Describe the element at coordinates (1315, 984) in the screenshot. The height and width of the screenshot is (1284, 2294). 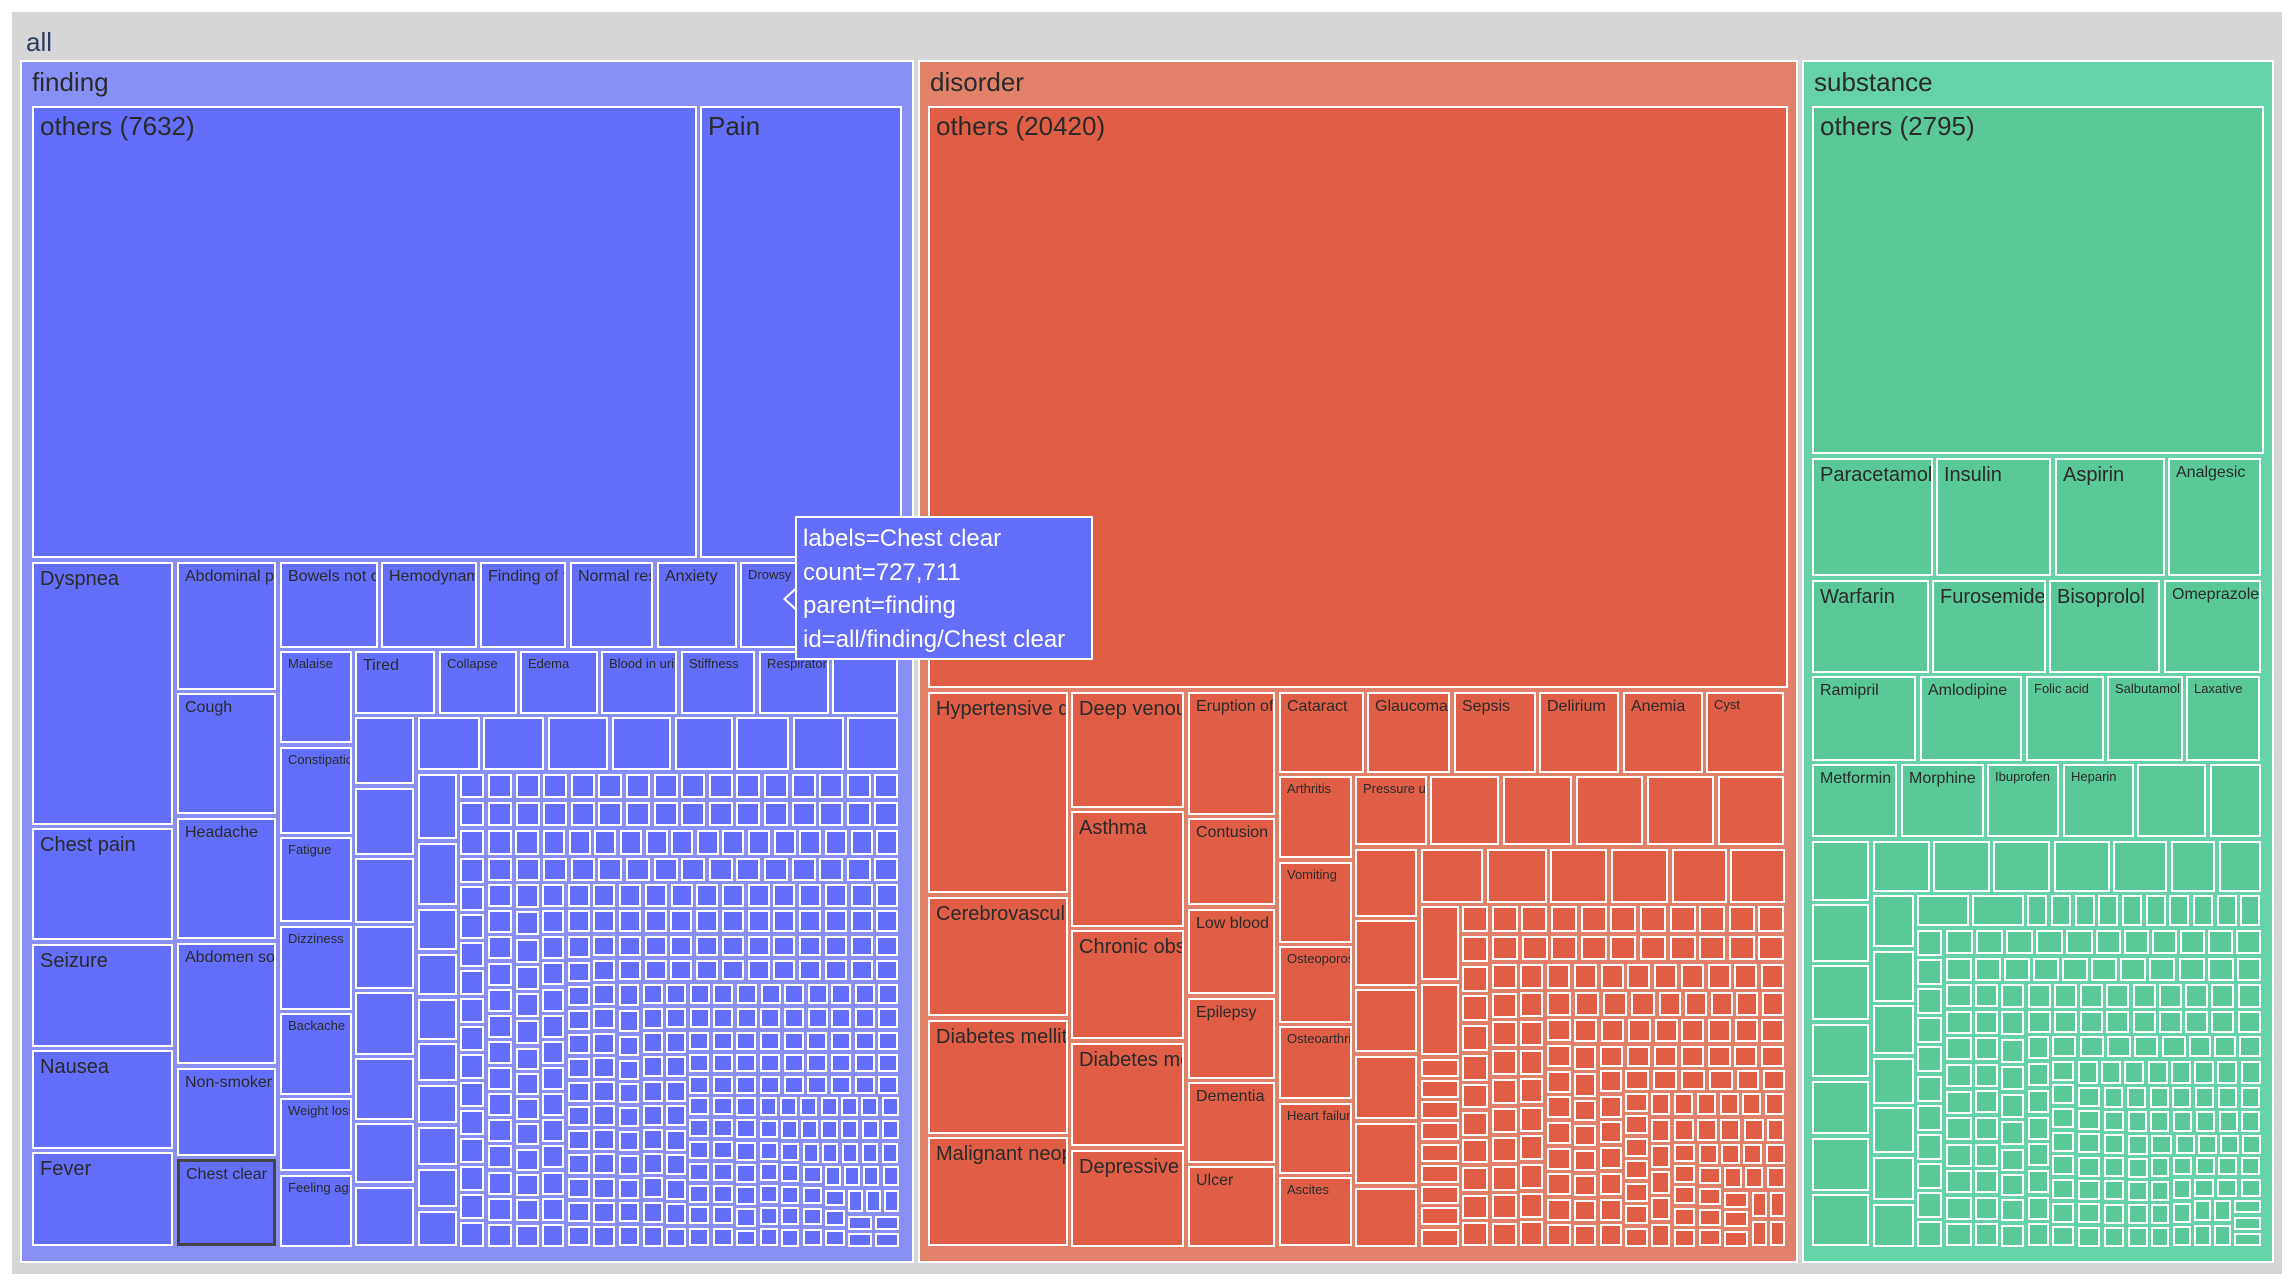
I see `tile-osteoporosis: Osteoporosis` at that location.